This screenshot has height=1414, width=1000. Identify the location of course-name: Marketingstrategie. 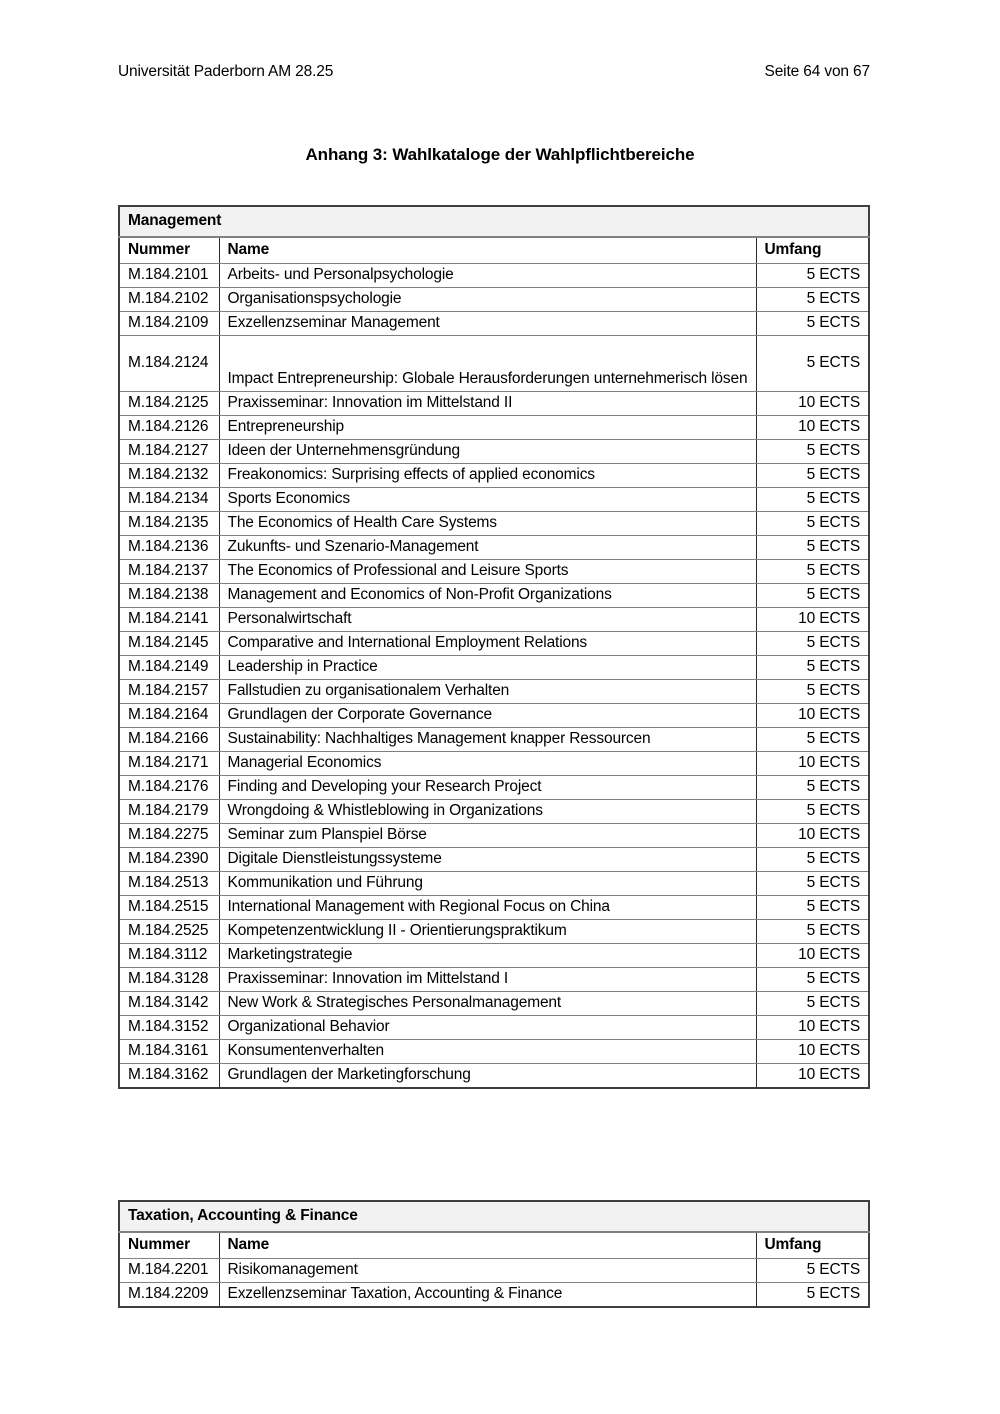
(488, 955).